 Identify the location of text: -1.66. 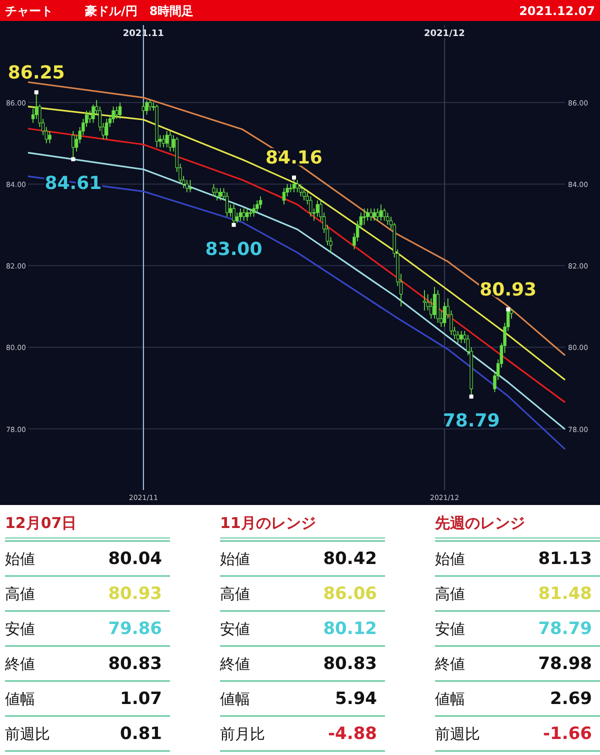
(567, 734).